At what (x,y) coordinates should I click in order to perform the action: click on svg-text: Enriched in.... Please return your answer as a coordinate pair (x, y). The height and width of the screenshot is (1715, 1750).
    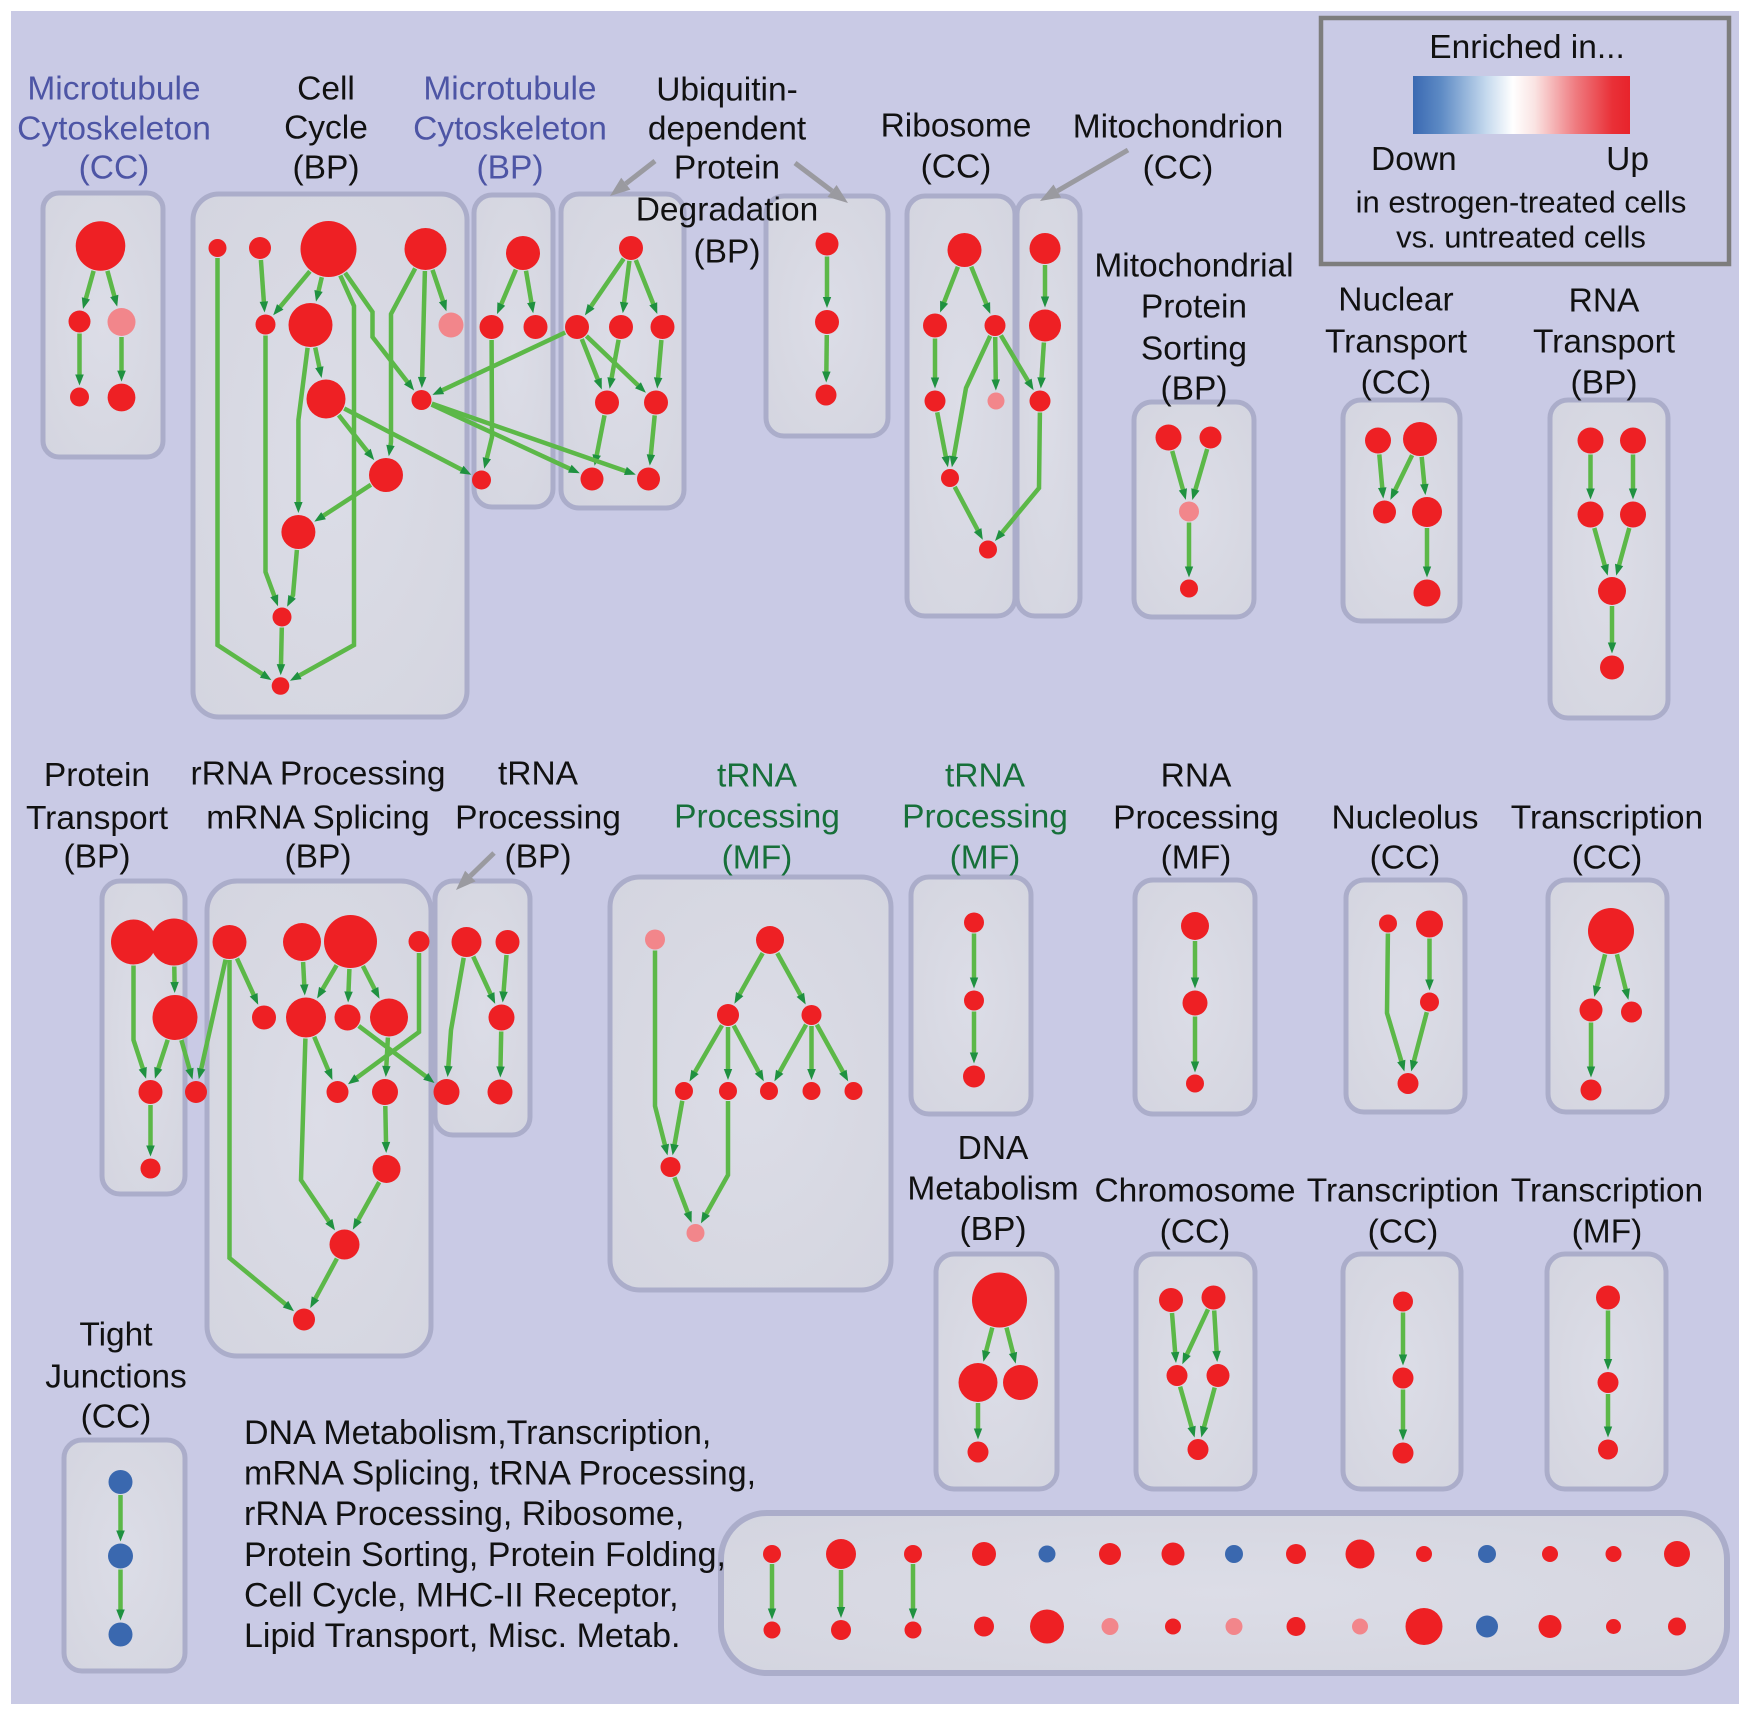
    Looking at the image, I should click on (1527, 47).